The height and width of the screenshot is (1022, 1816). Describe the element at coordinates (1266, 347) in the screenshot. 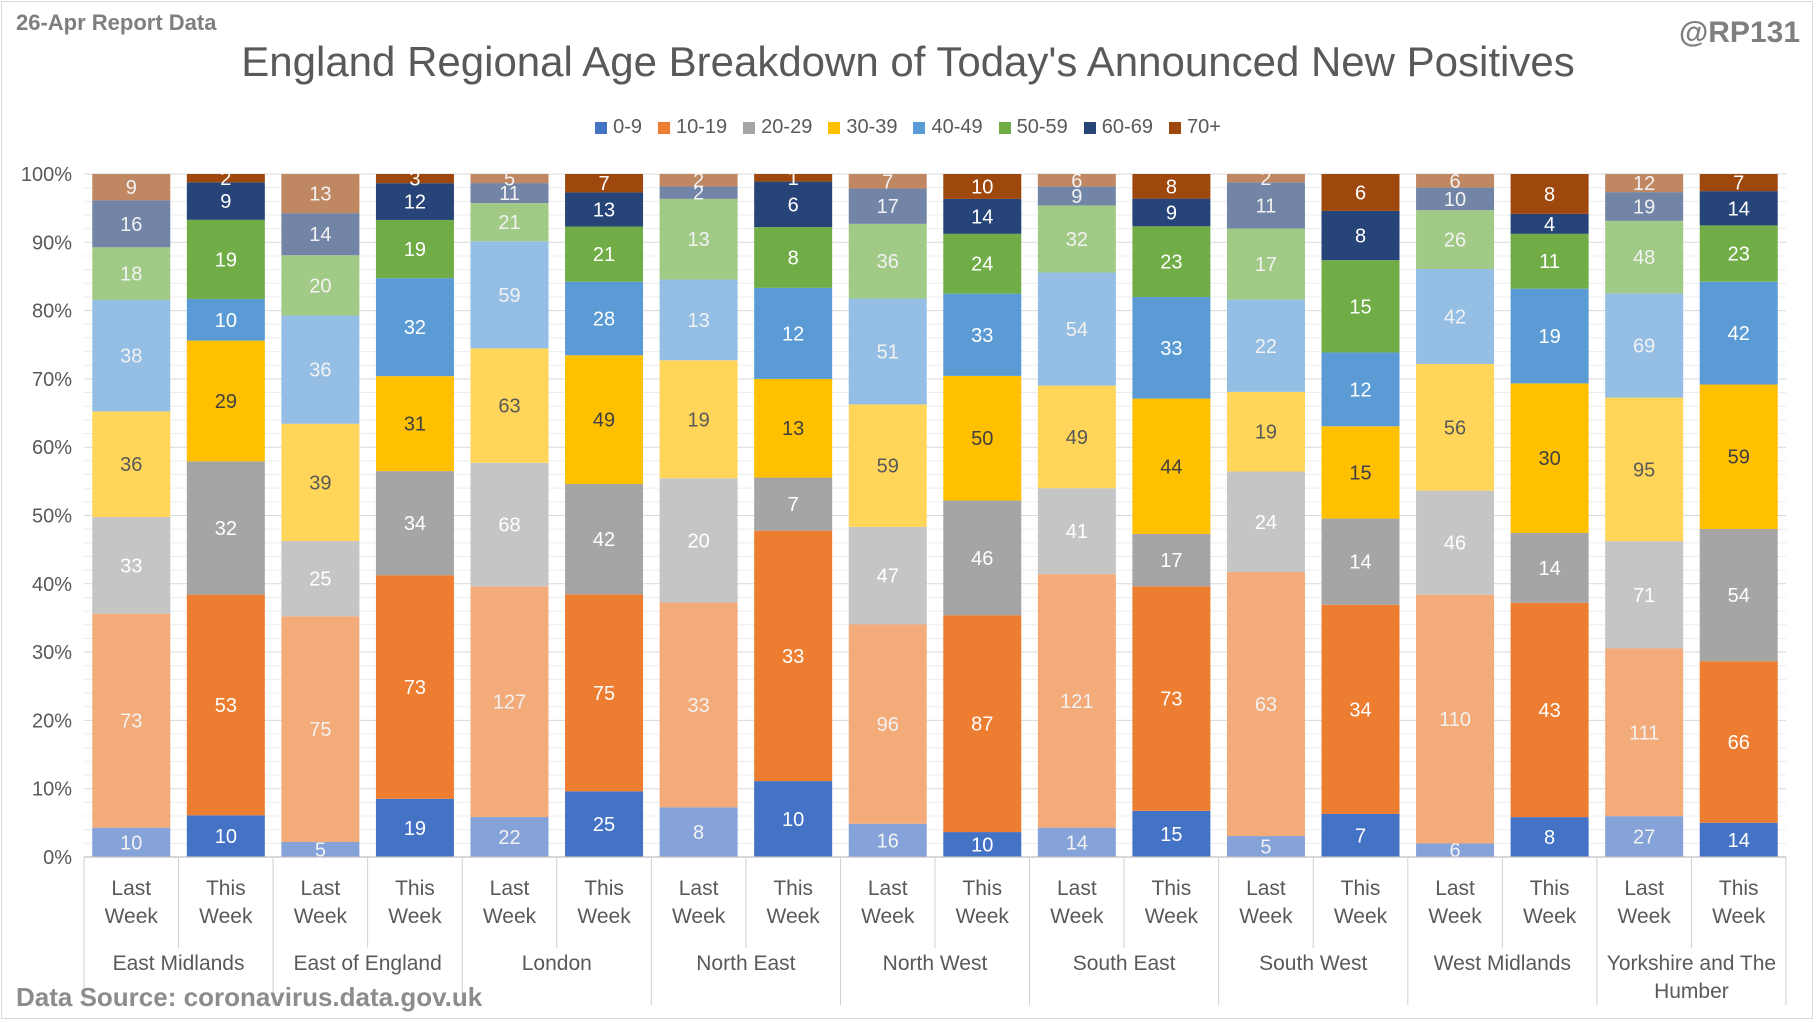

I see `data-label: 22` at that location.